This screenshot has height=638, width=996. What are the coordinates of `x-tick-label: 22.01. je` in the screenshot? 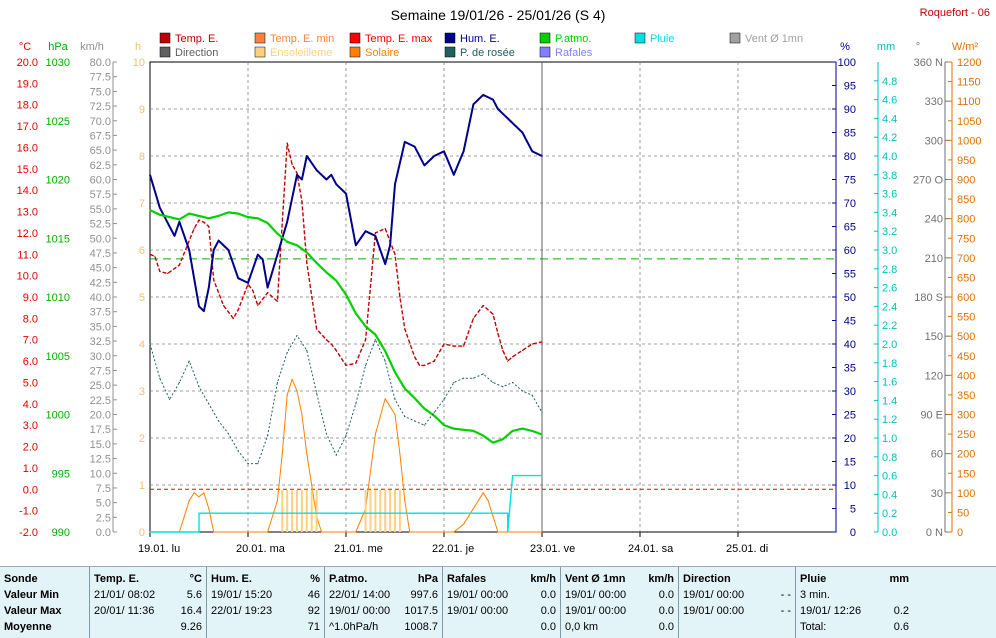 It's located at (453, 549).